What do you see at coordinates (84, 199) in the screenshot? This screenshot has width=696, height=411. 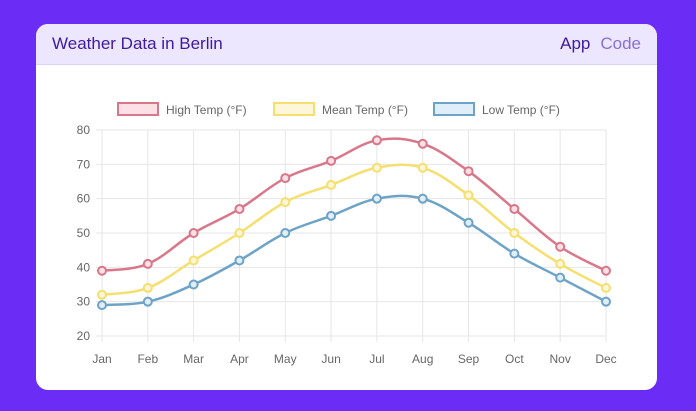 I see `y-tick-label: 60` at bounding box center [84, 199].